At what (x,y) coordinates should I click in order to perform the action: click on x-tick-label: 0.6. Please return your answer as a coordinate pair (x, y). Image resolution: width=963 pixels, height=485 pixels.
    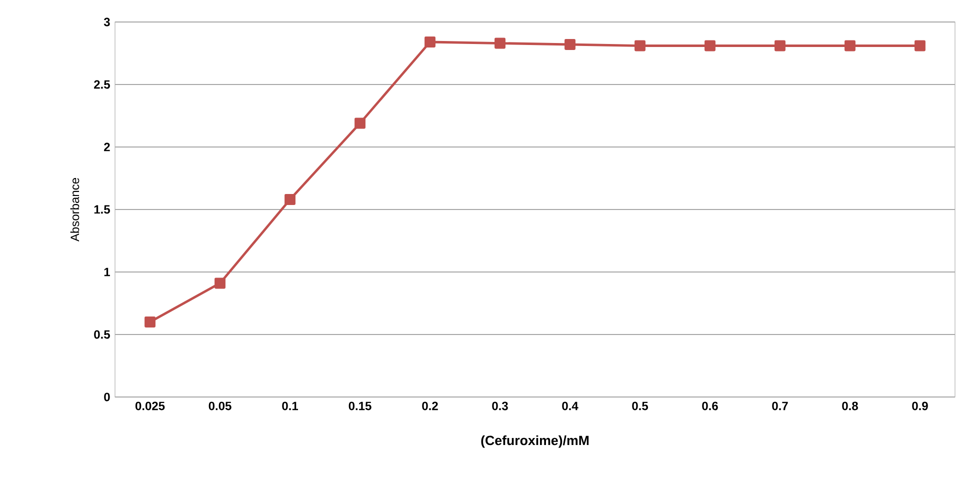
    Looking at the image, I should click on (710, 406).